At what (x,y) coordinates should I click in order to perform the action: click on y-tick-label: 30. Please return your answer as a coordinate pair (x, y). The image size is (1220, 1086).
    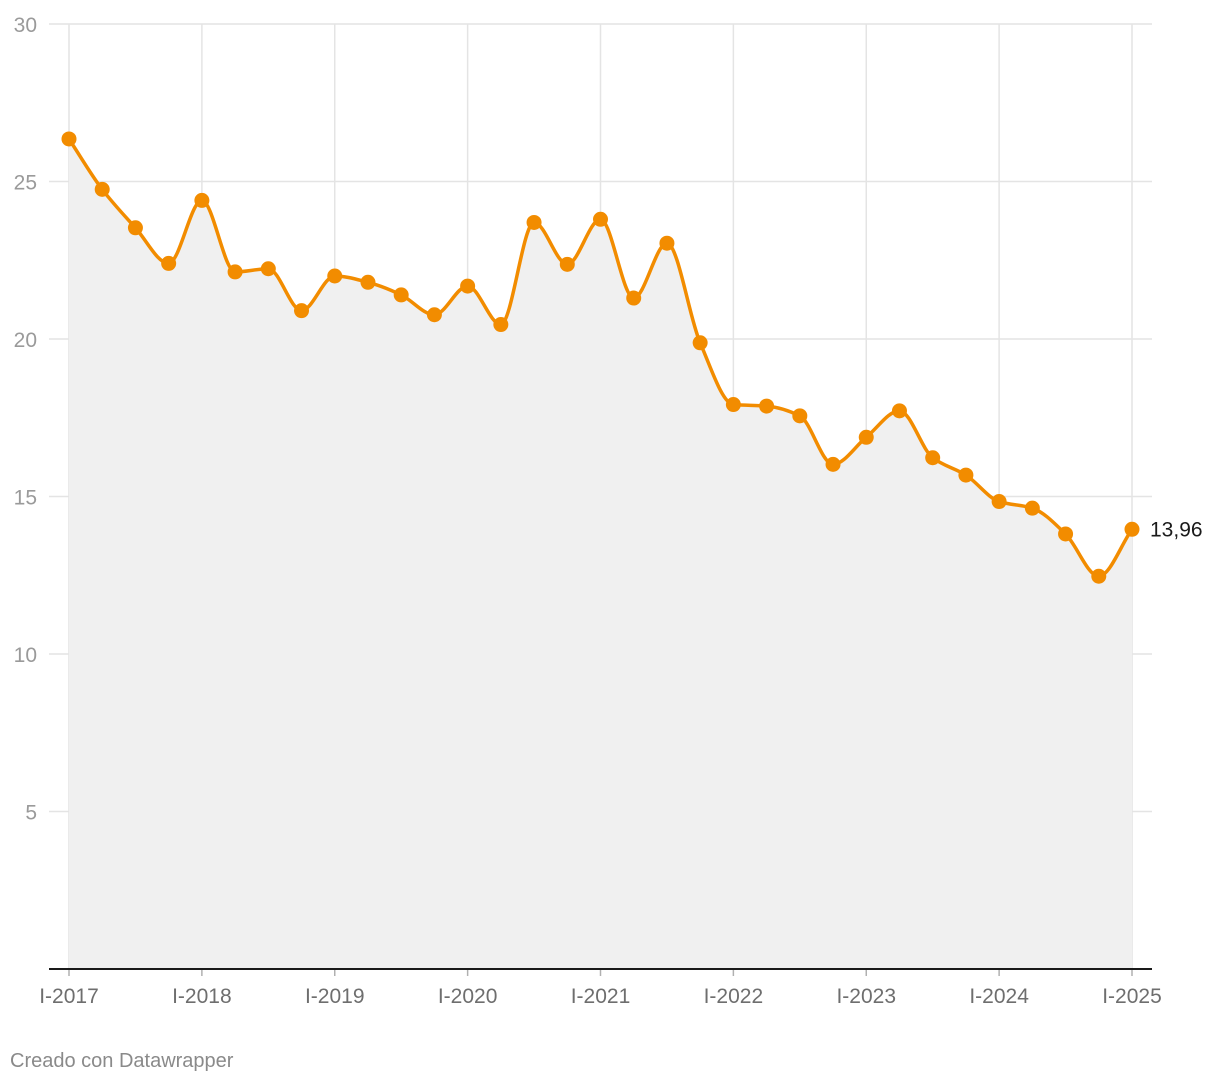
    Looking at the image, I should click on (25, 25).